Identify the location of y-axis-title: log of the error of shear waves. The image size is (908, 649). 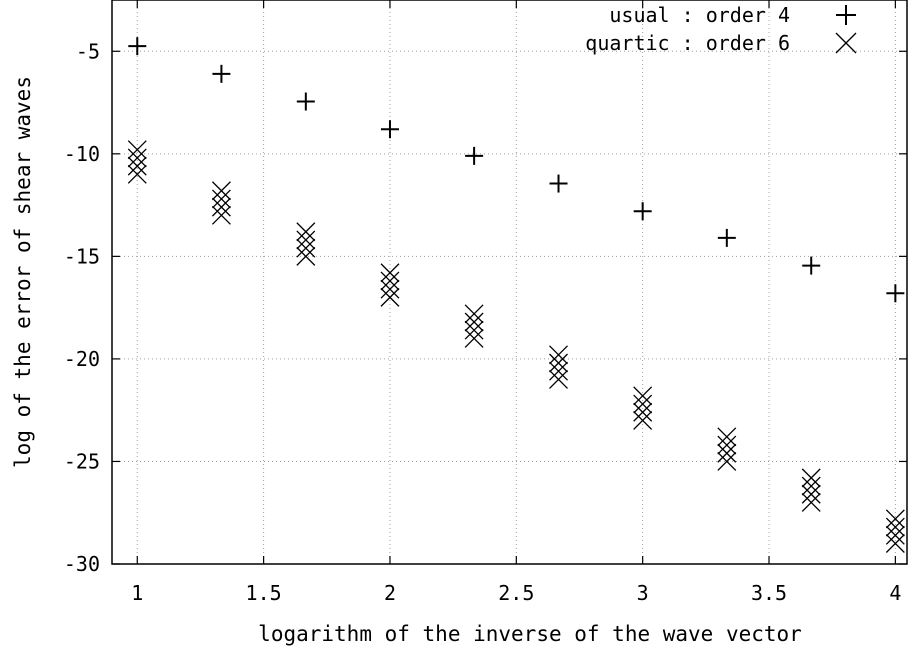
(23, 272).